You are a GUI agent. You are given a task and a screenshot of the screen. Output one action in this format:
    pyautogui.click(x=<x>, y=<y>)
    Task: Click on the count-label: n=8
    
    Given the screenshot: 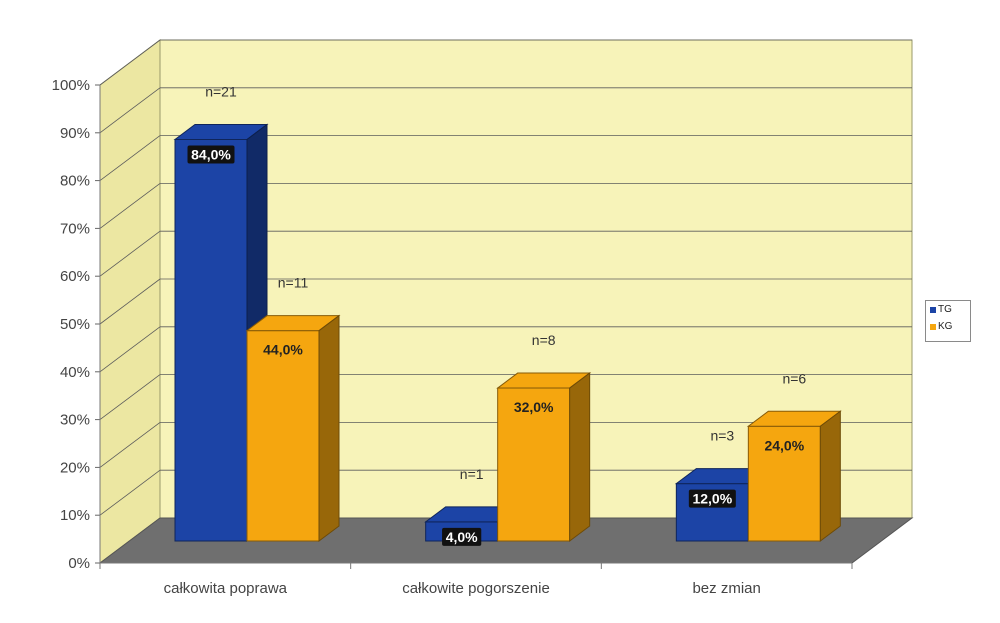 What is the action you would take?
    pyautogui.click(x=544, y=340)
    